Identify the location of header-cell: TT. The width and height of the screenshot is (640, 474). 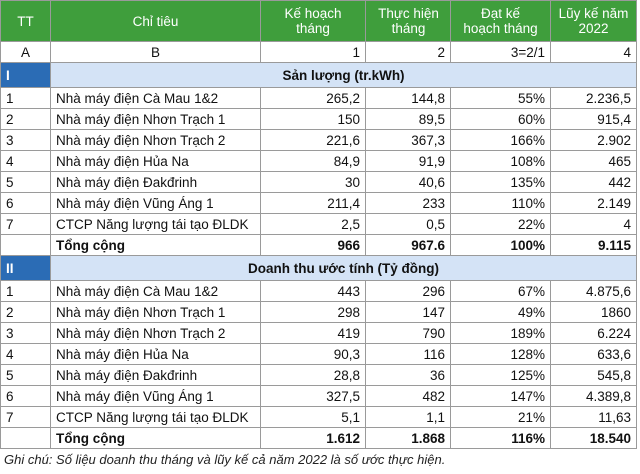
(25, 21).